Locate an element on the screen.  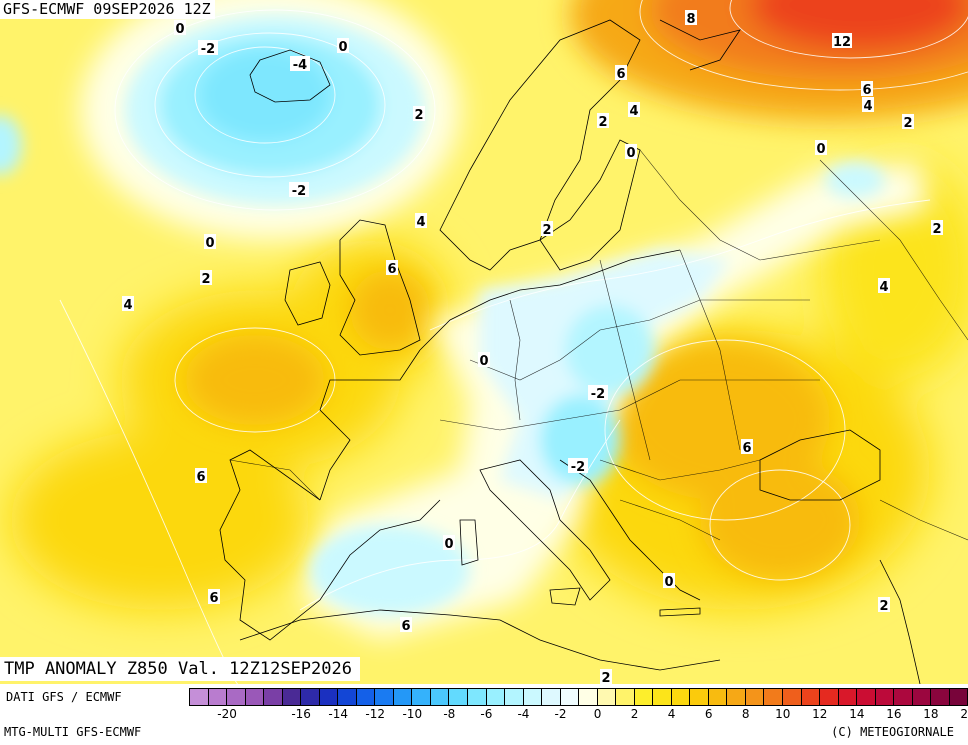
contour-value-label: -4 is located at coordinates (300, 65).